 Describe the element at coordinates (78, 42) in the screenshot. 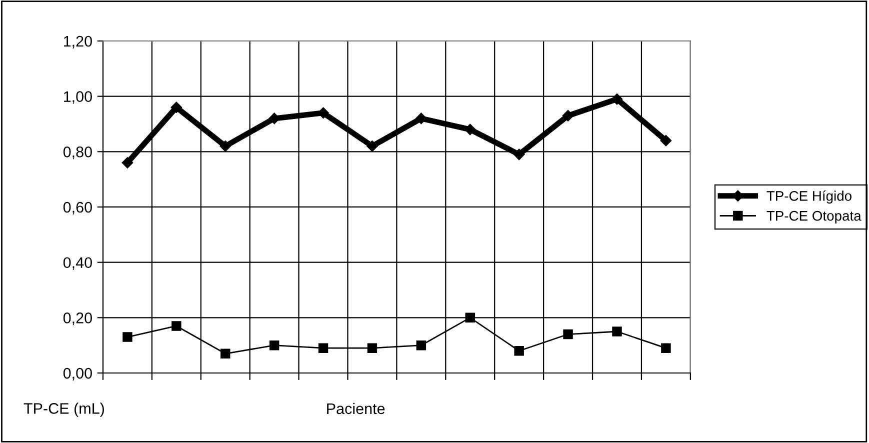

I see `y-tick-label: 1,20` at that location.